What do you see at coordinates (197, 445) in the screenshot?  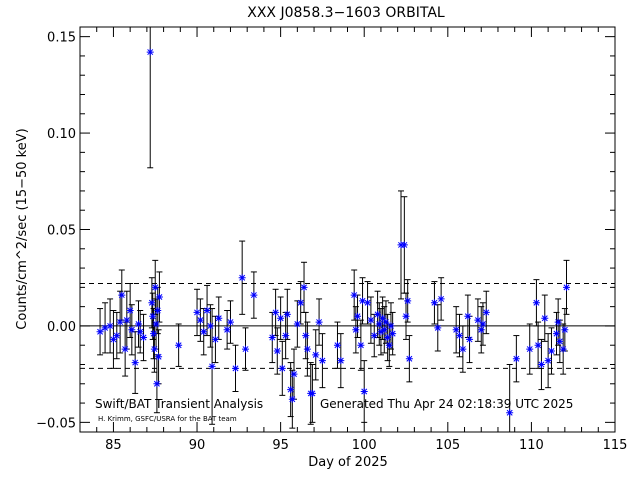 I see `x-tick-label: 90` at bounding box center [197, 445].